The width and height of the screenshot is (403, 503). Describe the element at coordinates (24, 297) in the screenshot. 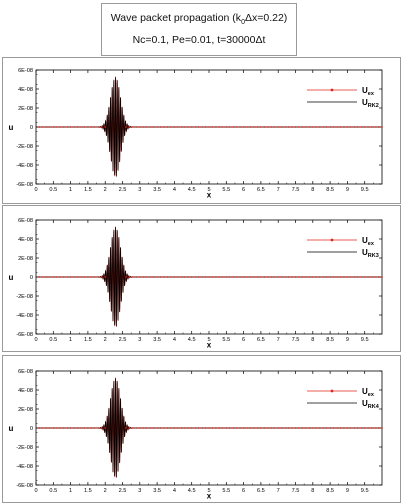

I see `y-tick-label: -2E-08` at that location.